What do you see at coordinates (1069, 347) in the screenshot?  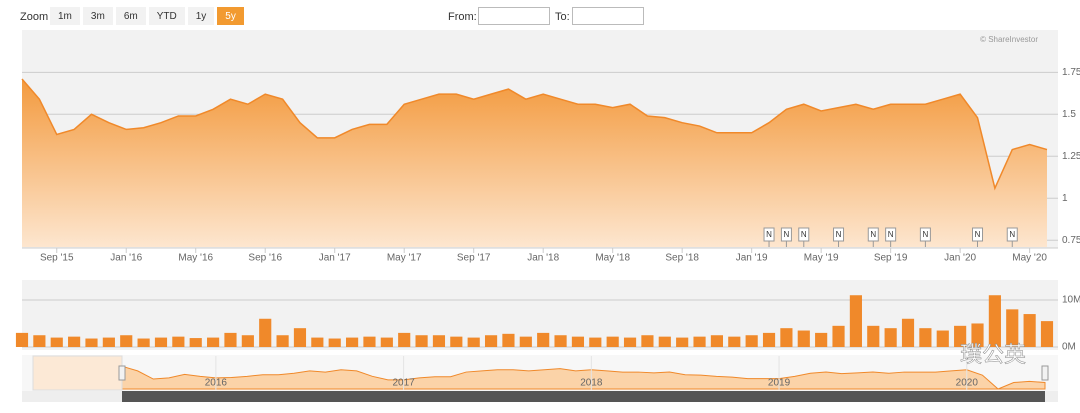 I see `y-tick-label: 0M` at bounding box center [1069, 347].